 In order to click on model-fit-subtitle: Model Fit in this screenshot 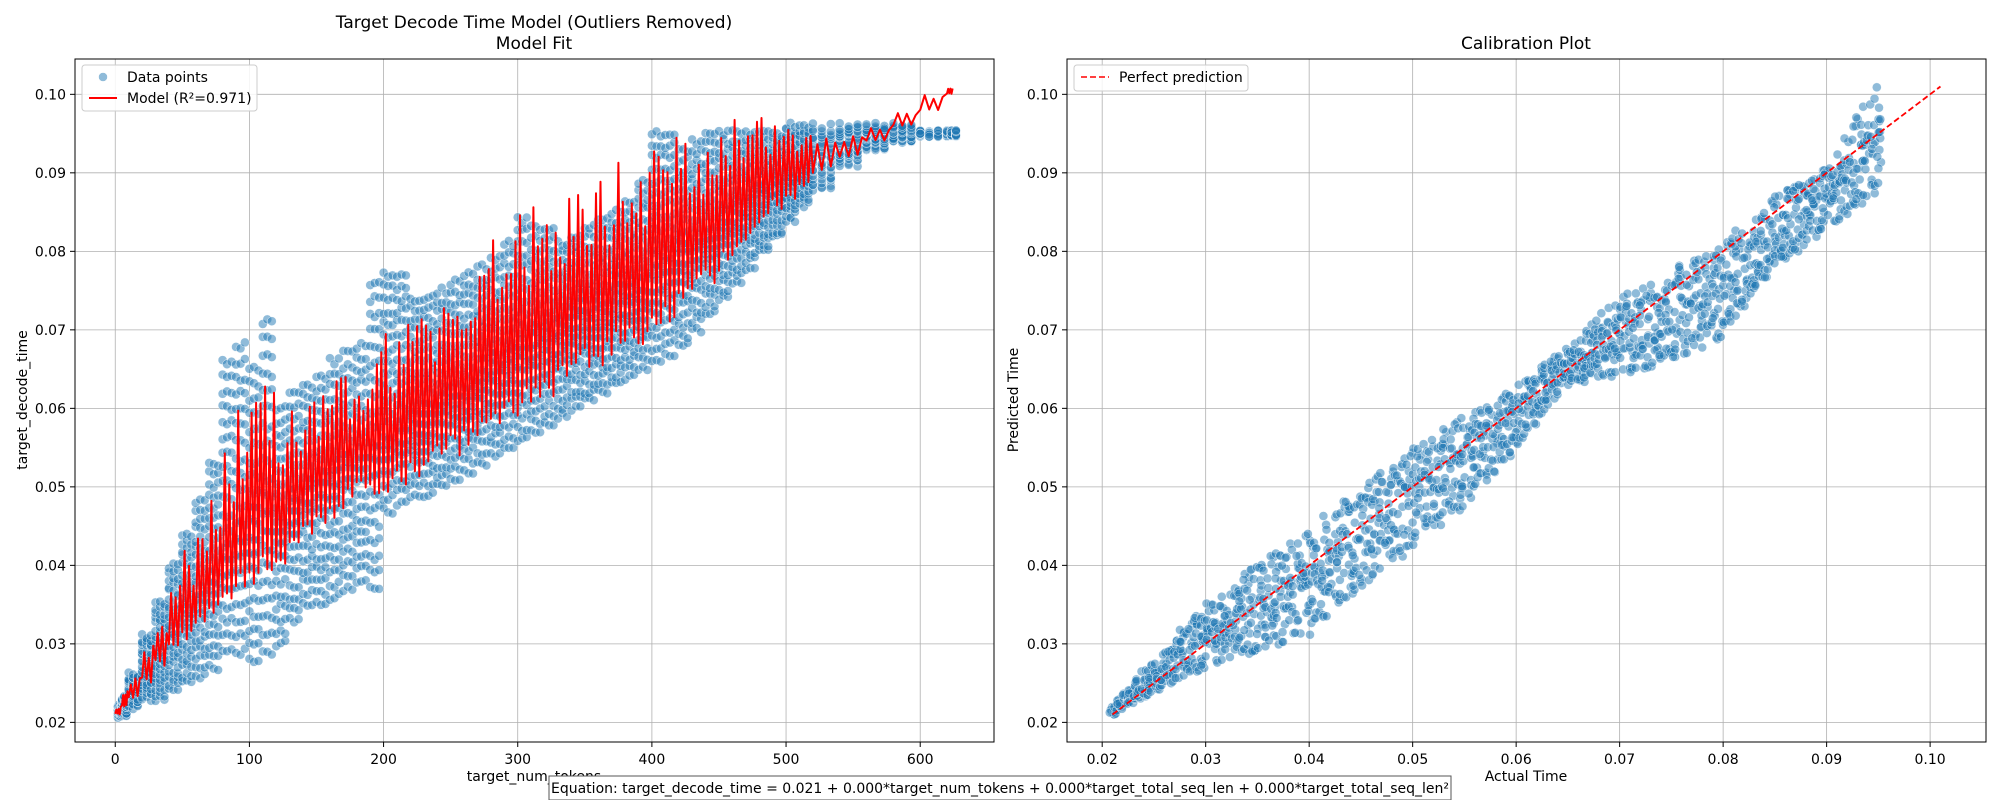, I will do `click(534, 44)`.